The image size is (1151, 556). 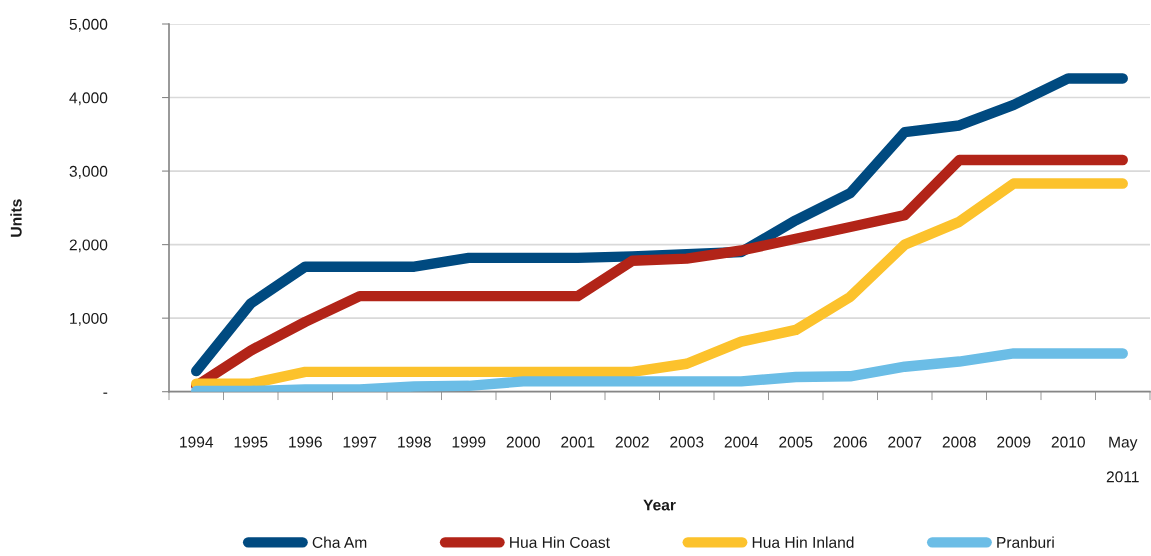 I want to click on x-tick-label: 1994, so click(x=197, y=442).